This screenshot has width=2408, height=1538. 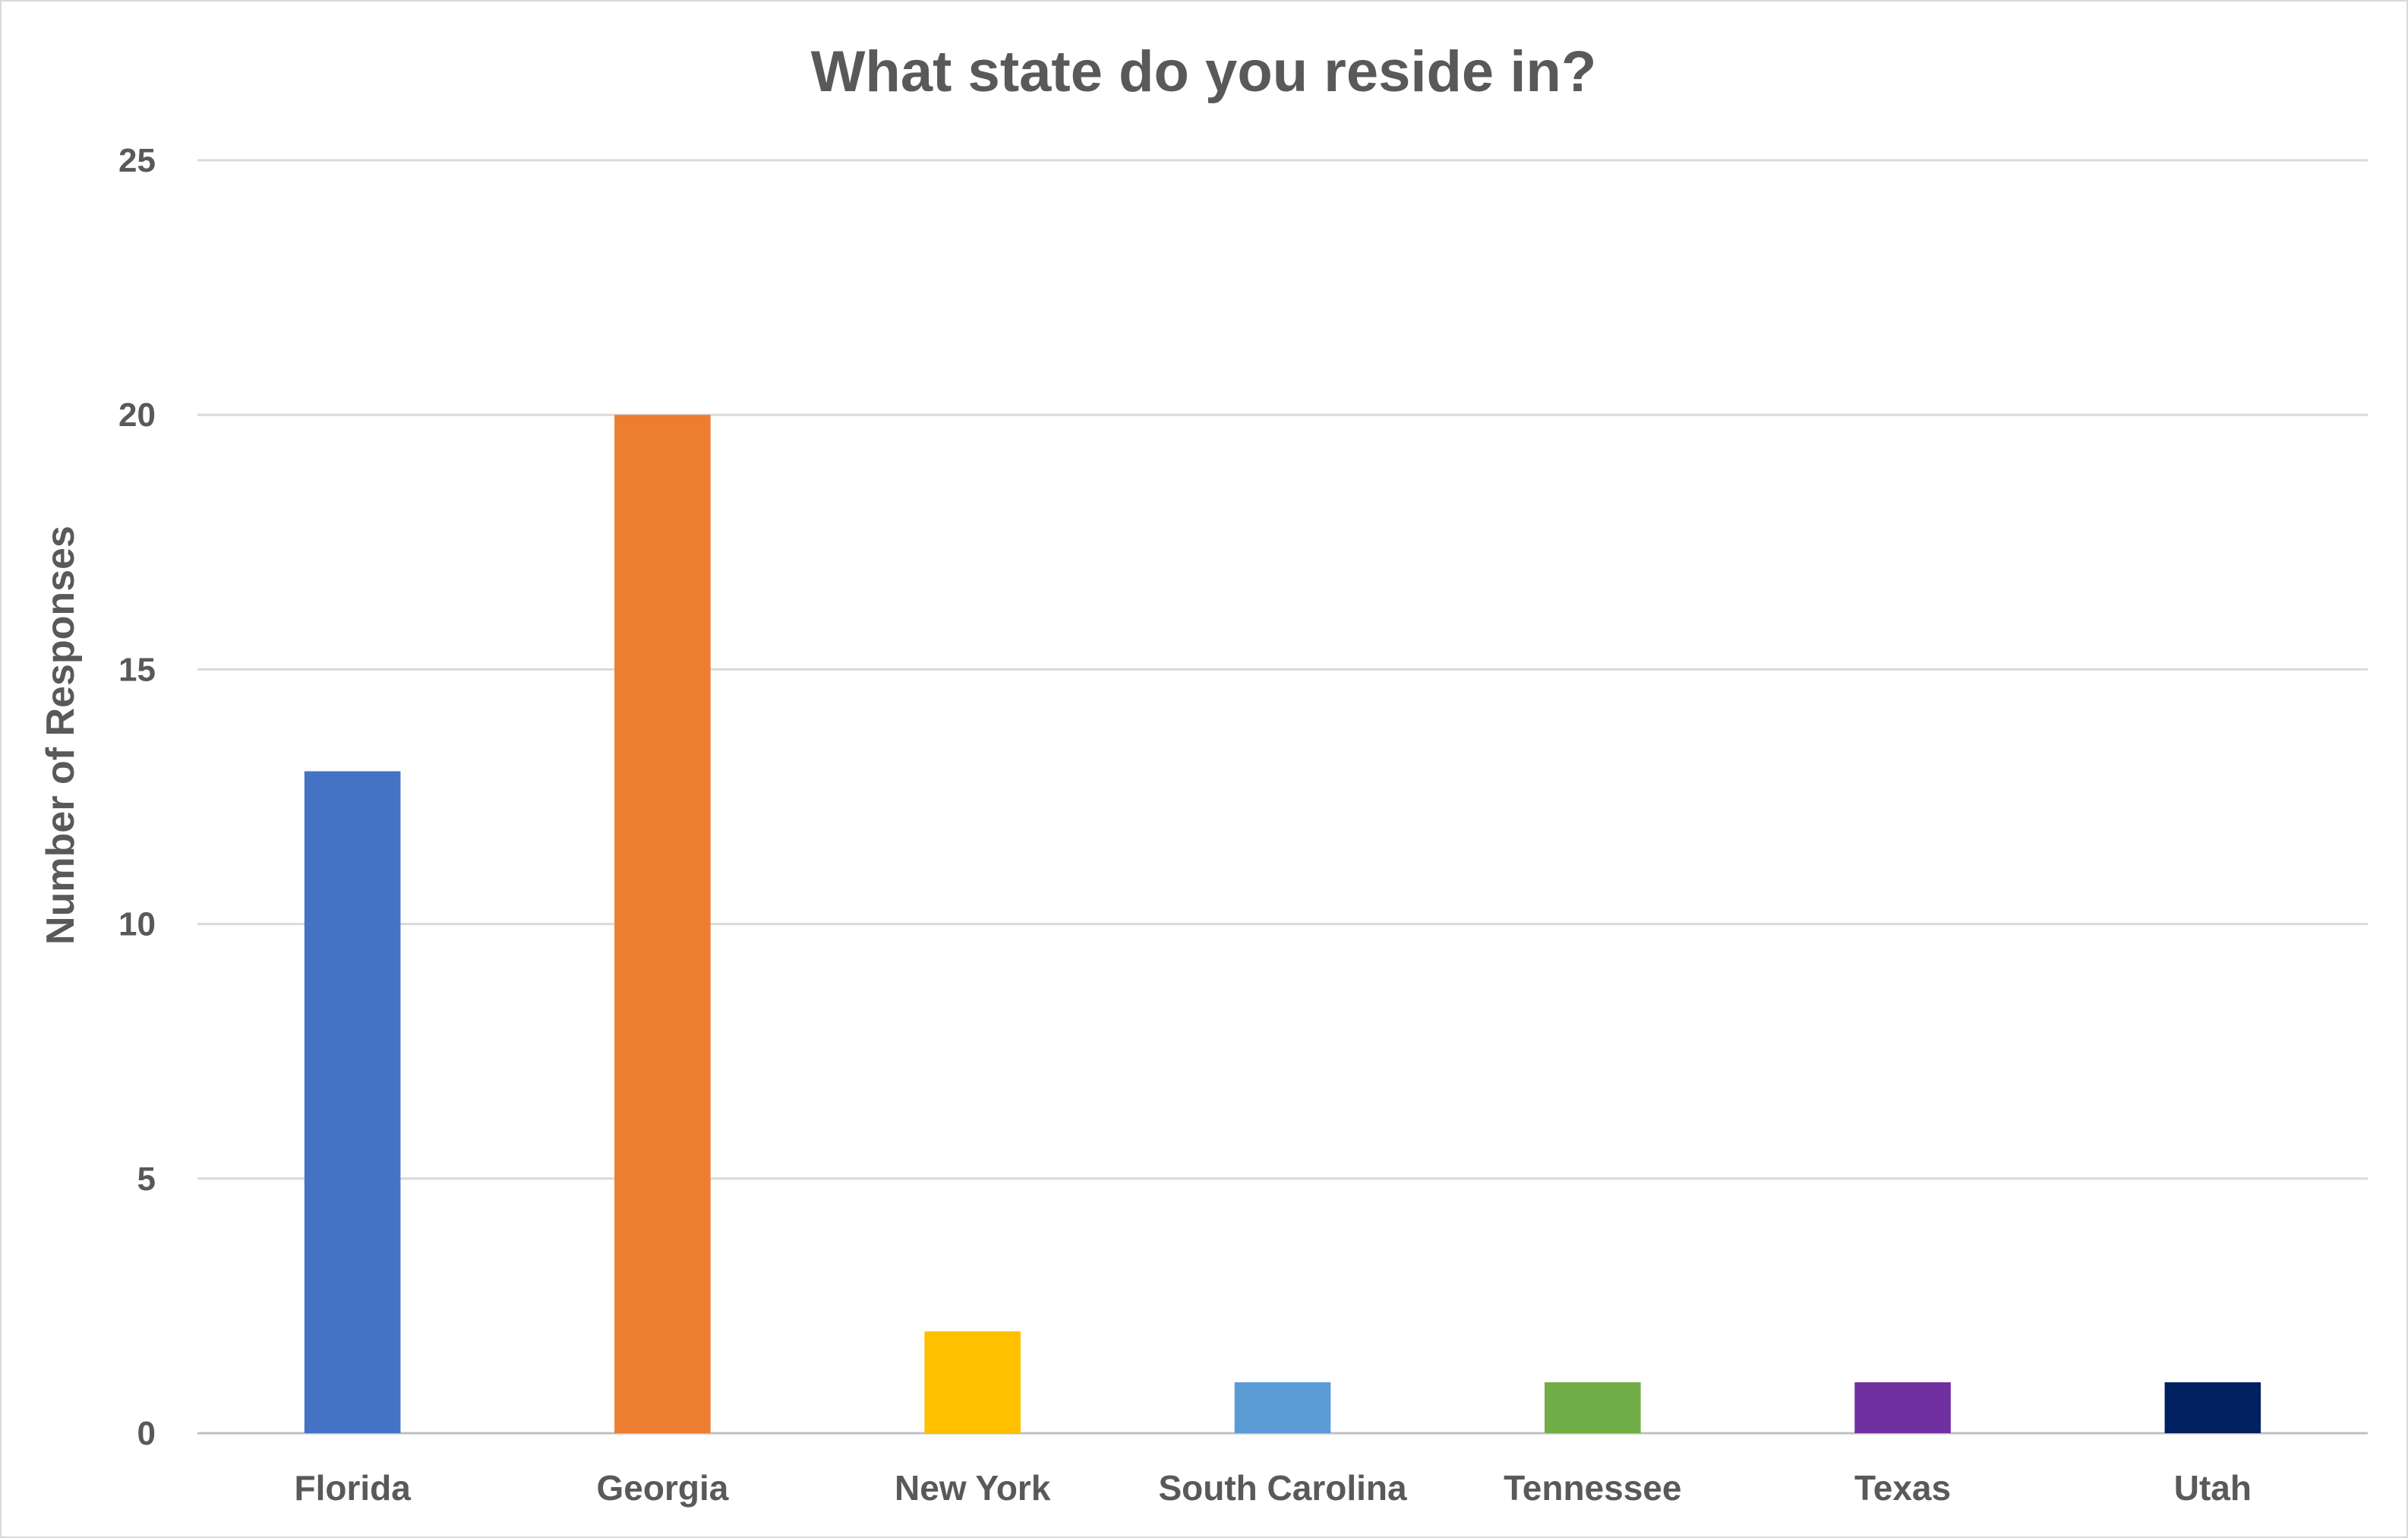 I want to click on y-tick-label: 0, so click(x=146, y=1433).